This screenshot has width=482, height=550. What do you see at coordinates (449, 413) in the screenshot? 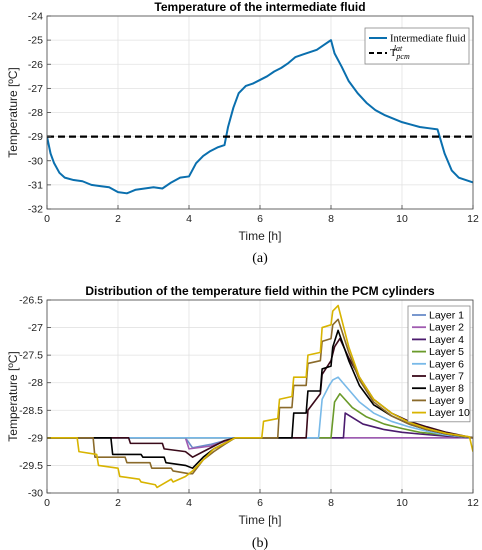
I see `legend-label-layer-10: Layer 10` at bounding box center [449, 413].